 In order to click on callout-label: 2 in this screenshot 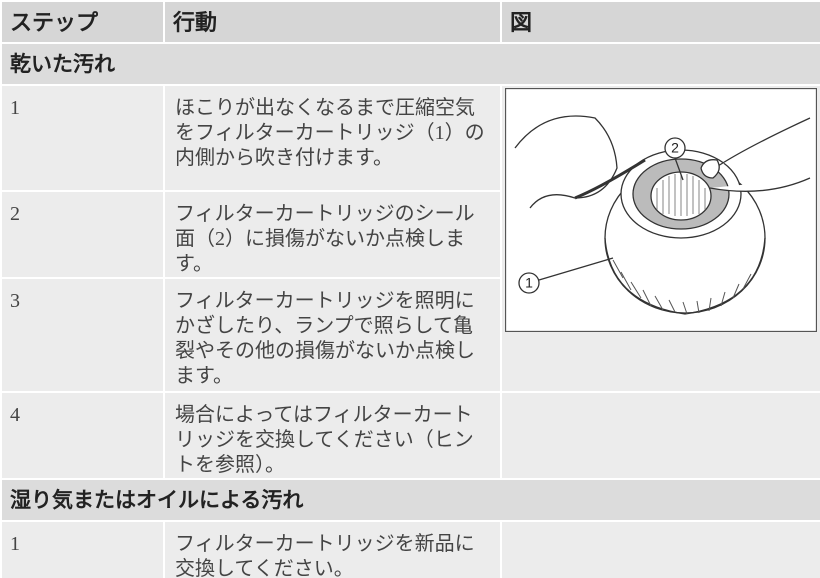, I will do `click(675, 148)`.